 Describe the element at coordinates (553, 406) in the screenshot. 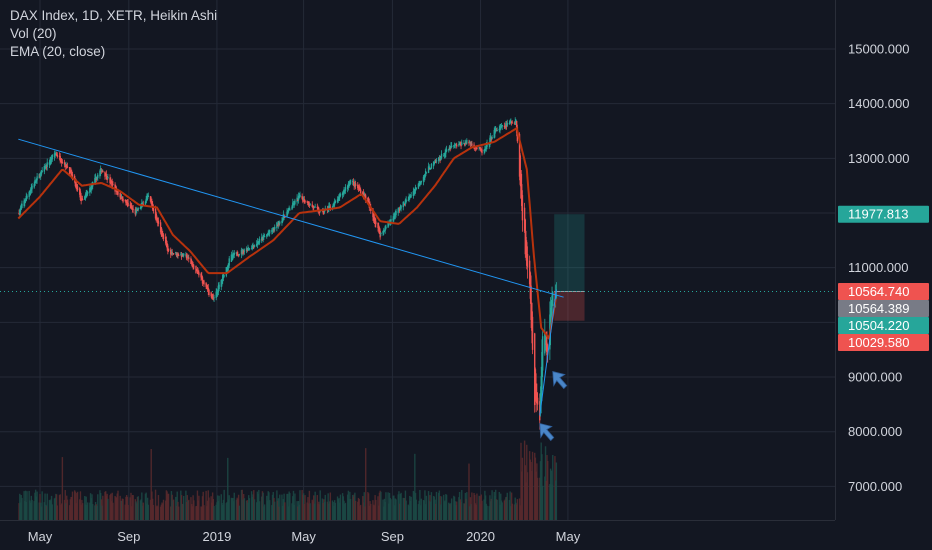

I see `arrow-annotations` at that location.